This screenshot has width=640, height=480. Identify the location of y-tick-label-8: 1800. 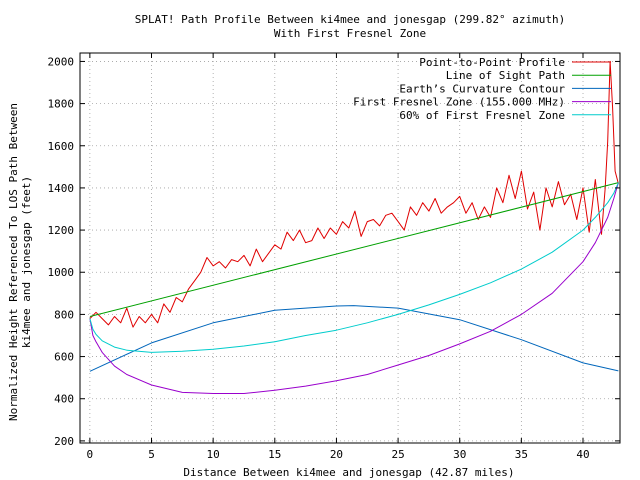
(61, 104).